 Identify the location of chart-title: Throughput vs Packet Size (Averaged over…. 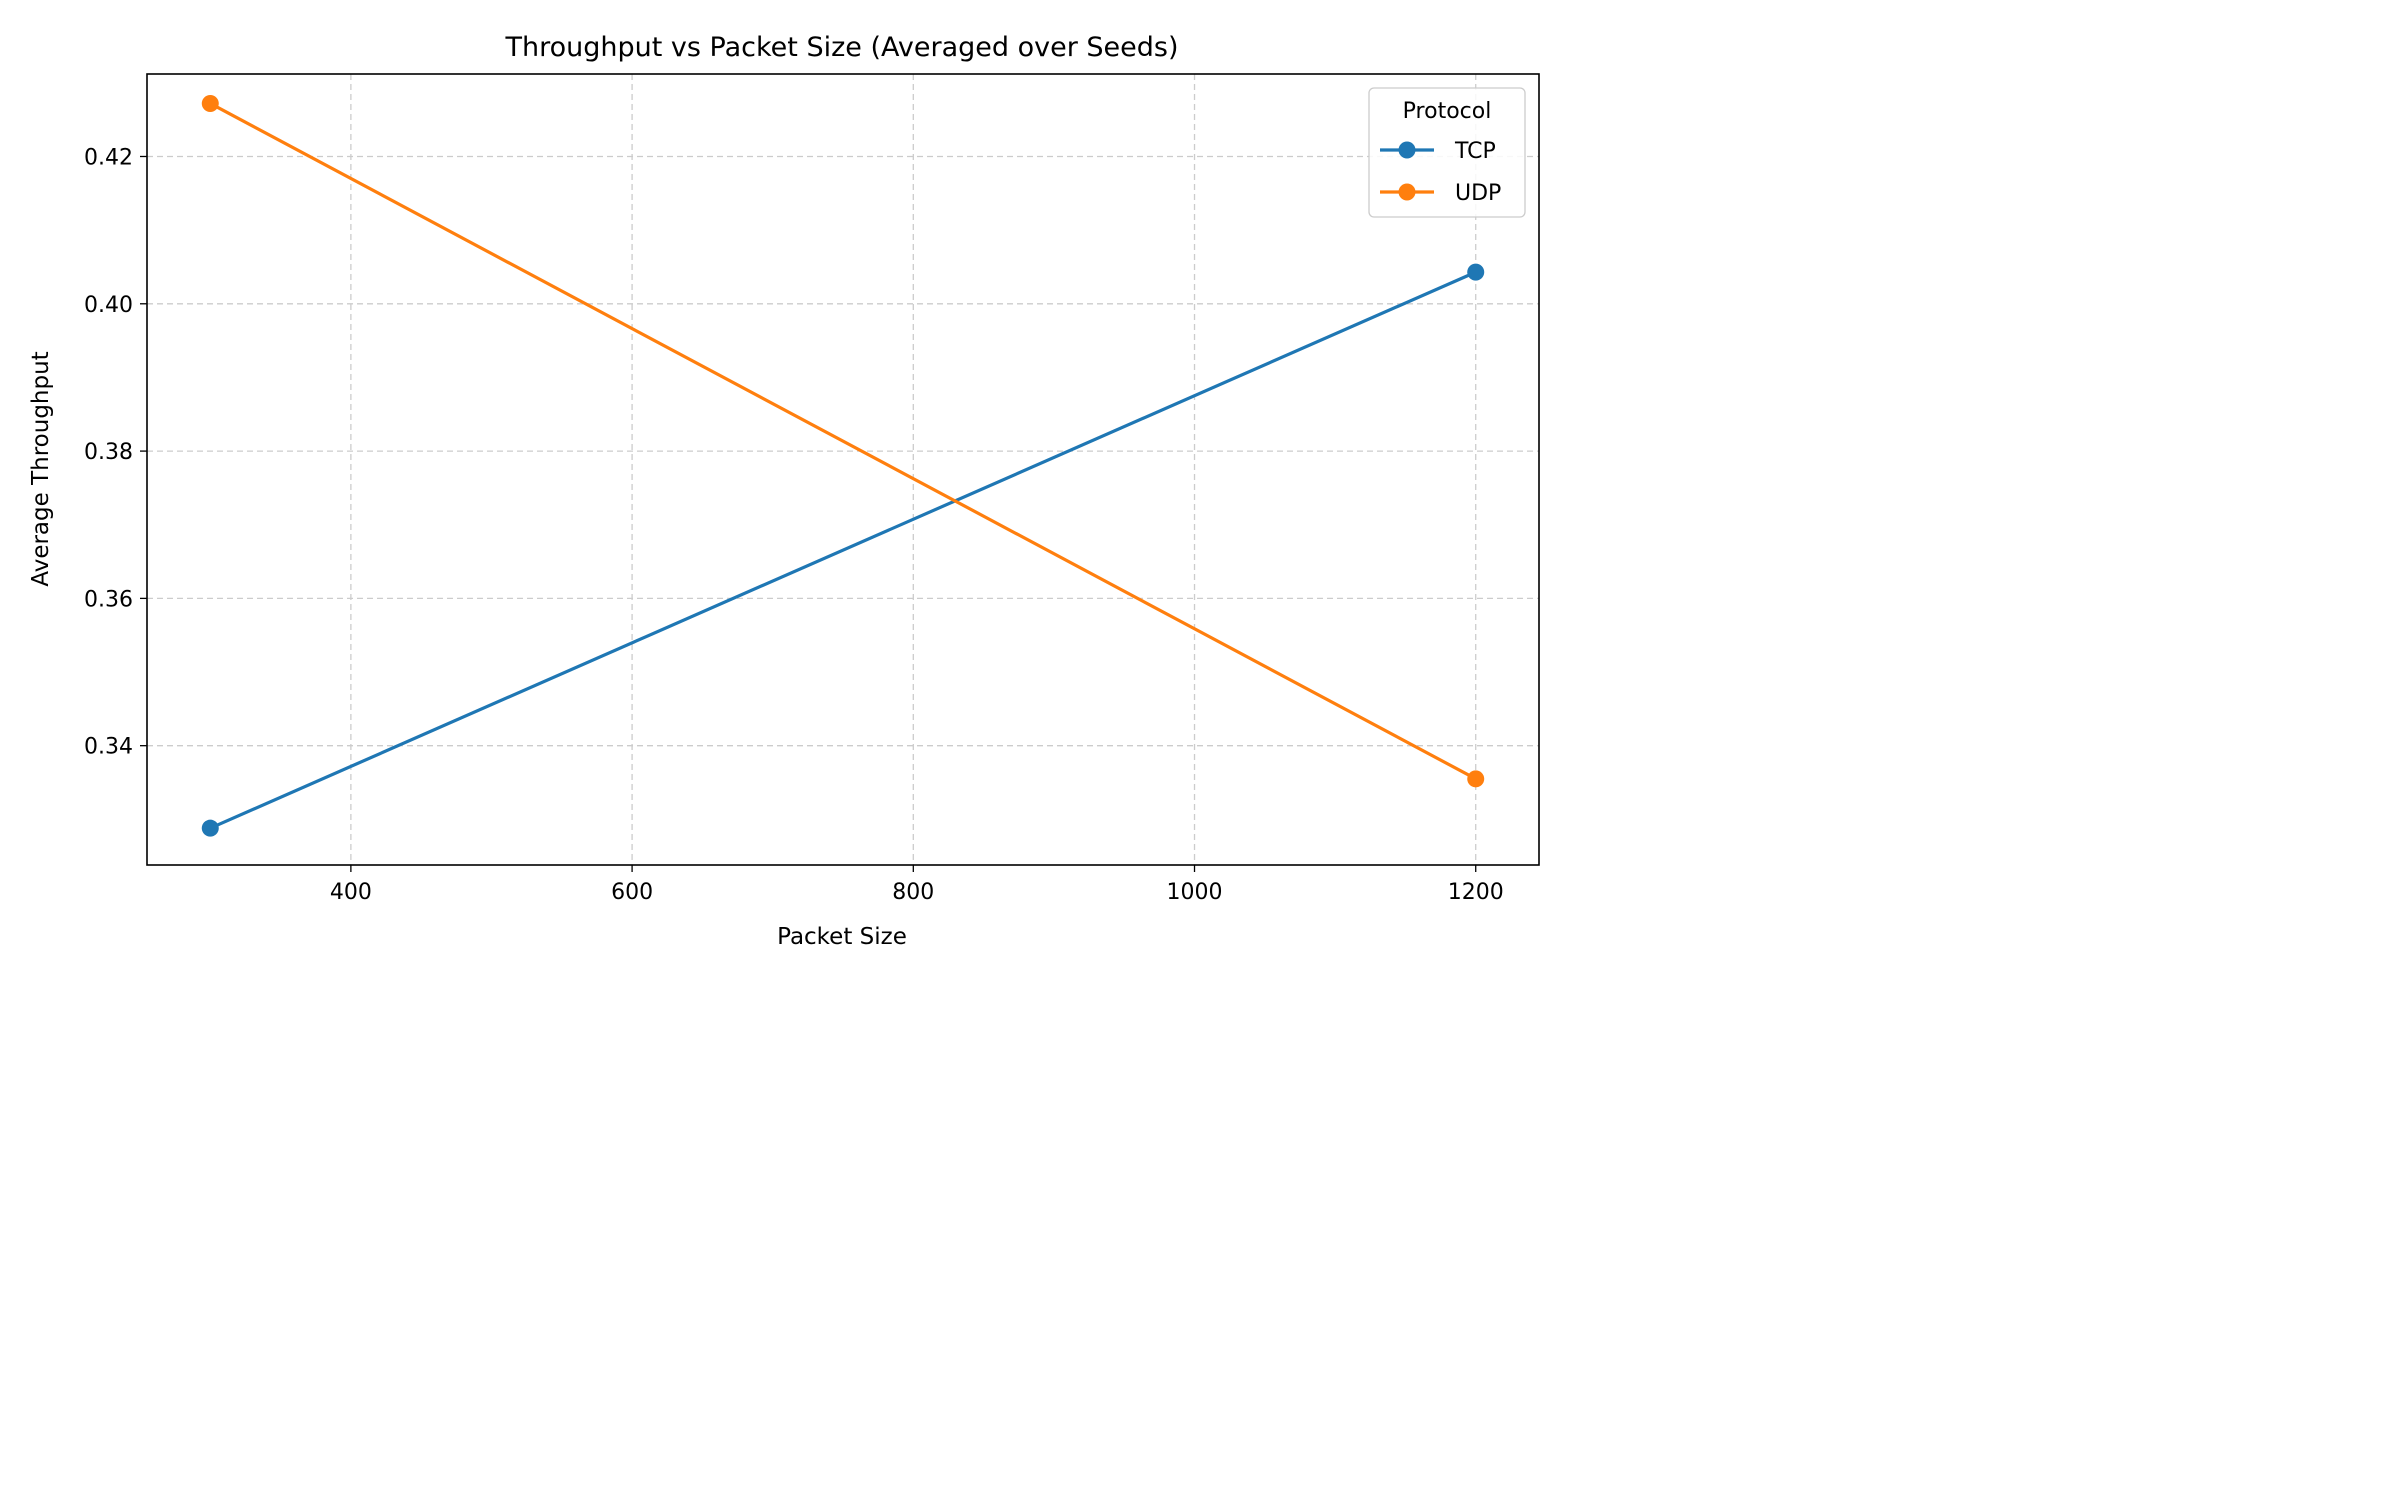
(842, 47).